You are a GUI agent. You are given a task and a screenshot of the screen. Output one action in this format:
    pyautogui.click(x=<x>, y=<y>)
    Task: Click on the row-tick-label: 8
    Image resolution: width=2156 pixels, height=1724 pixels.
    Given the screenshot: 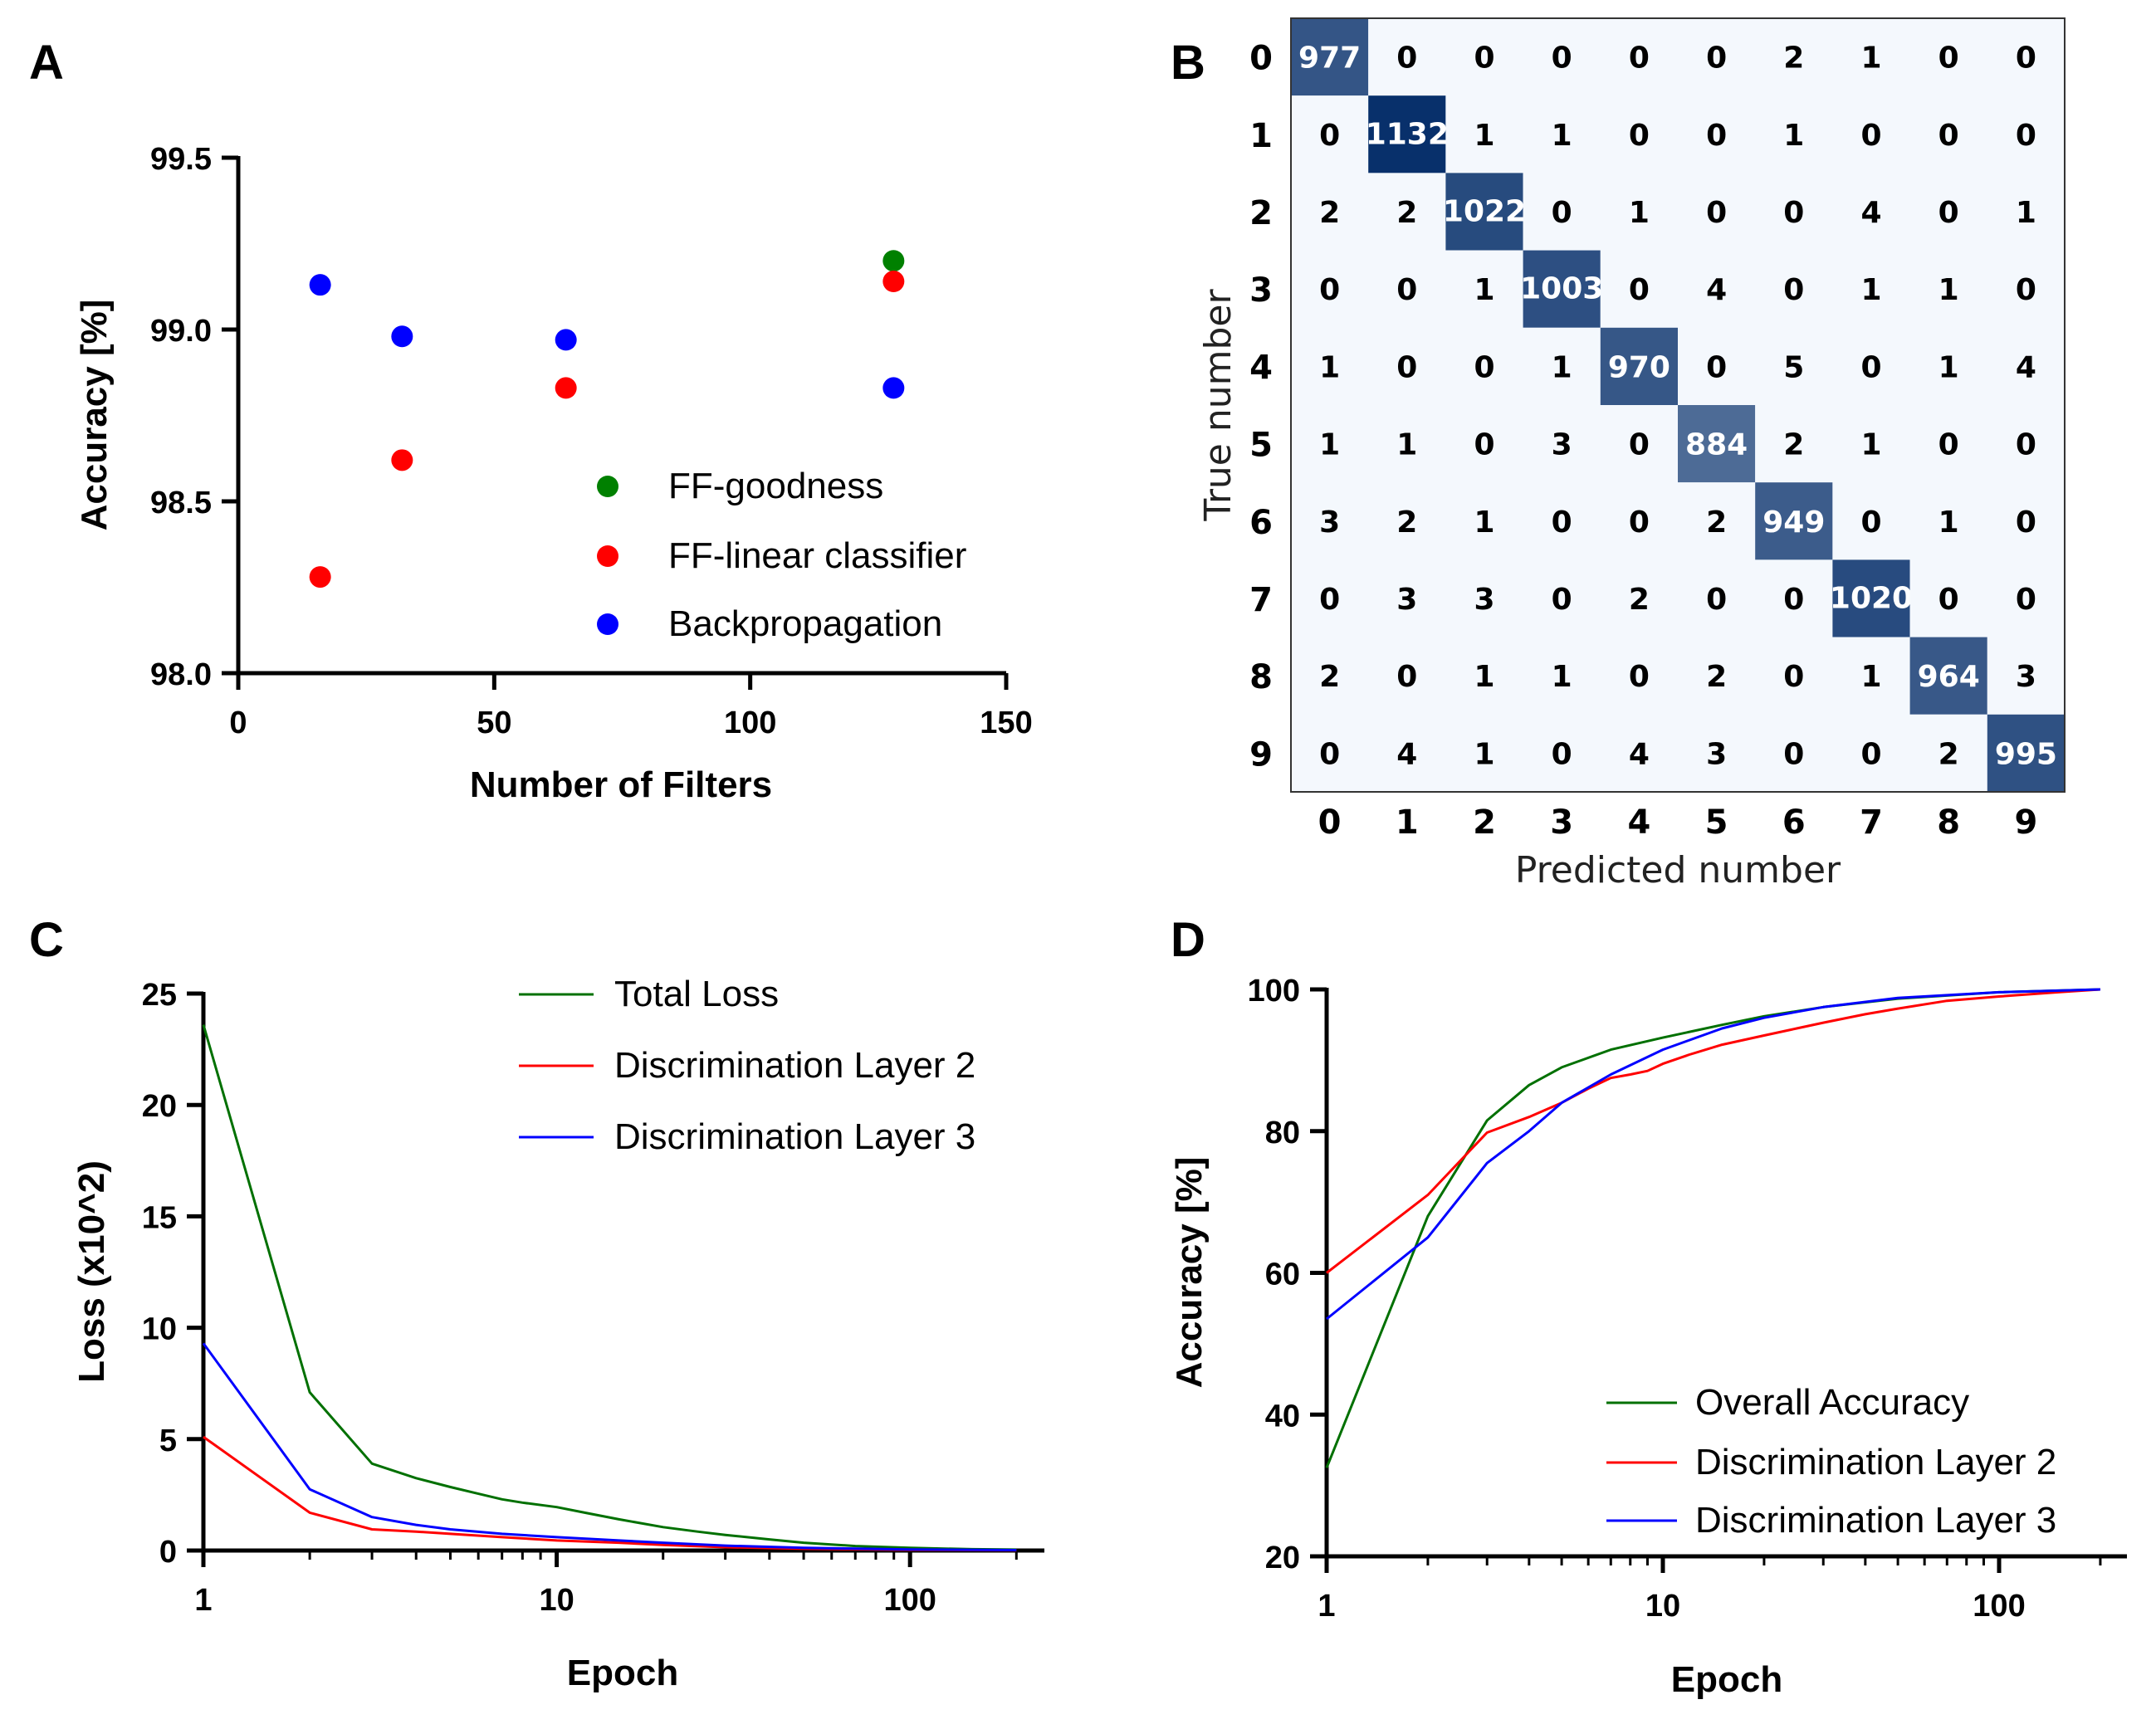 What is the action you would take?
    pyautogui.click(x=1261, y=677)
    